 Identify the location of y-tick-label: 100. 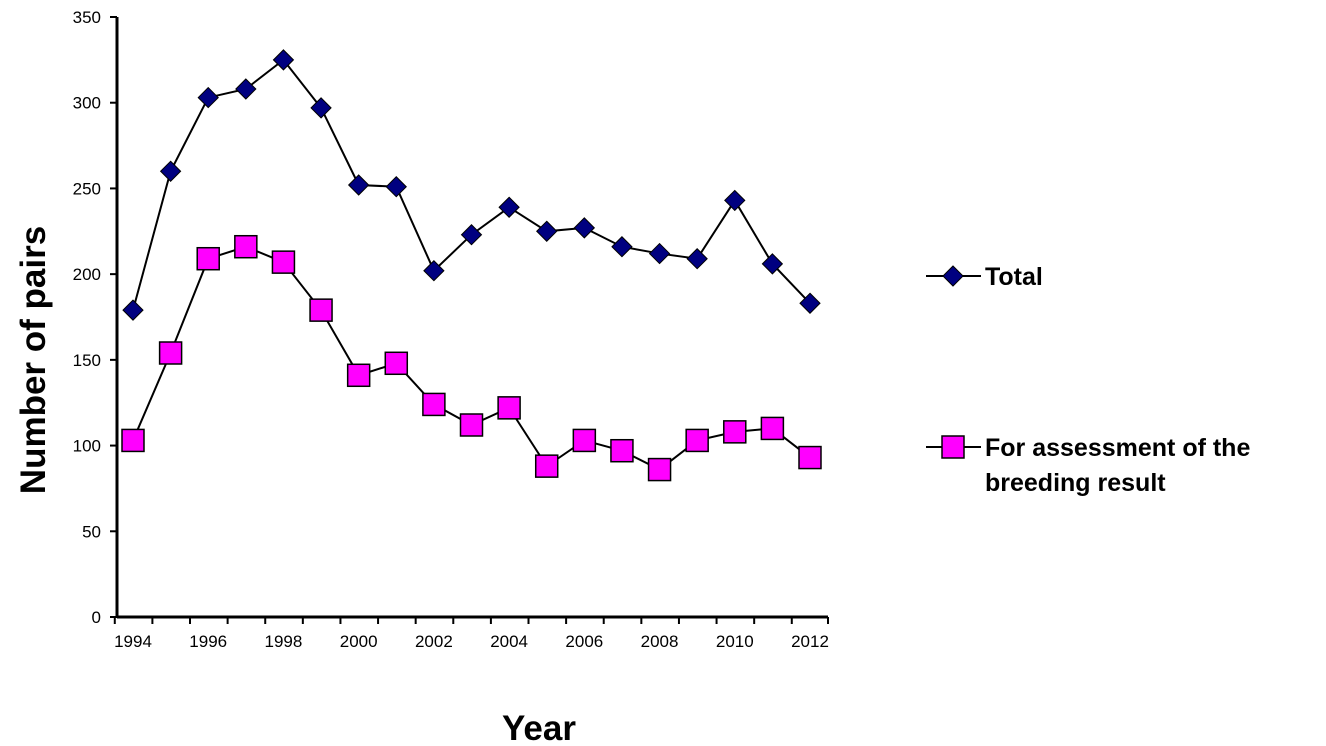
(87, 446).